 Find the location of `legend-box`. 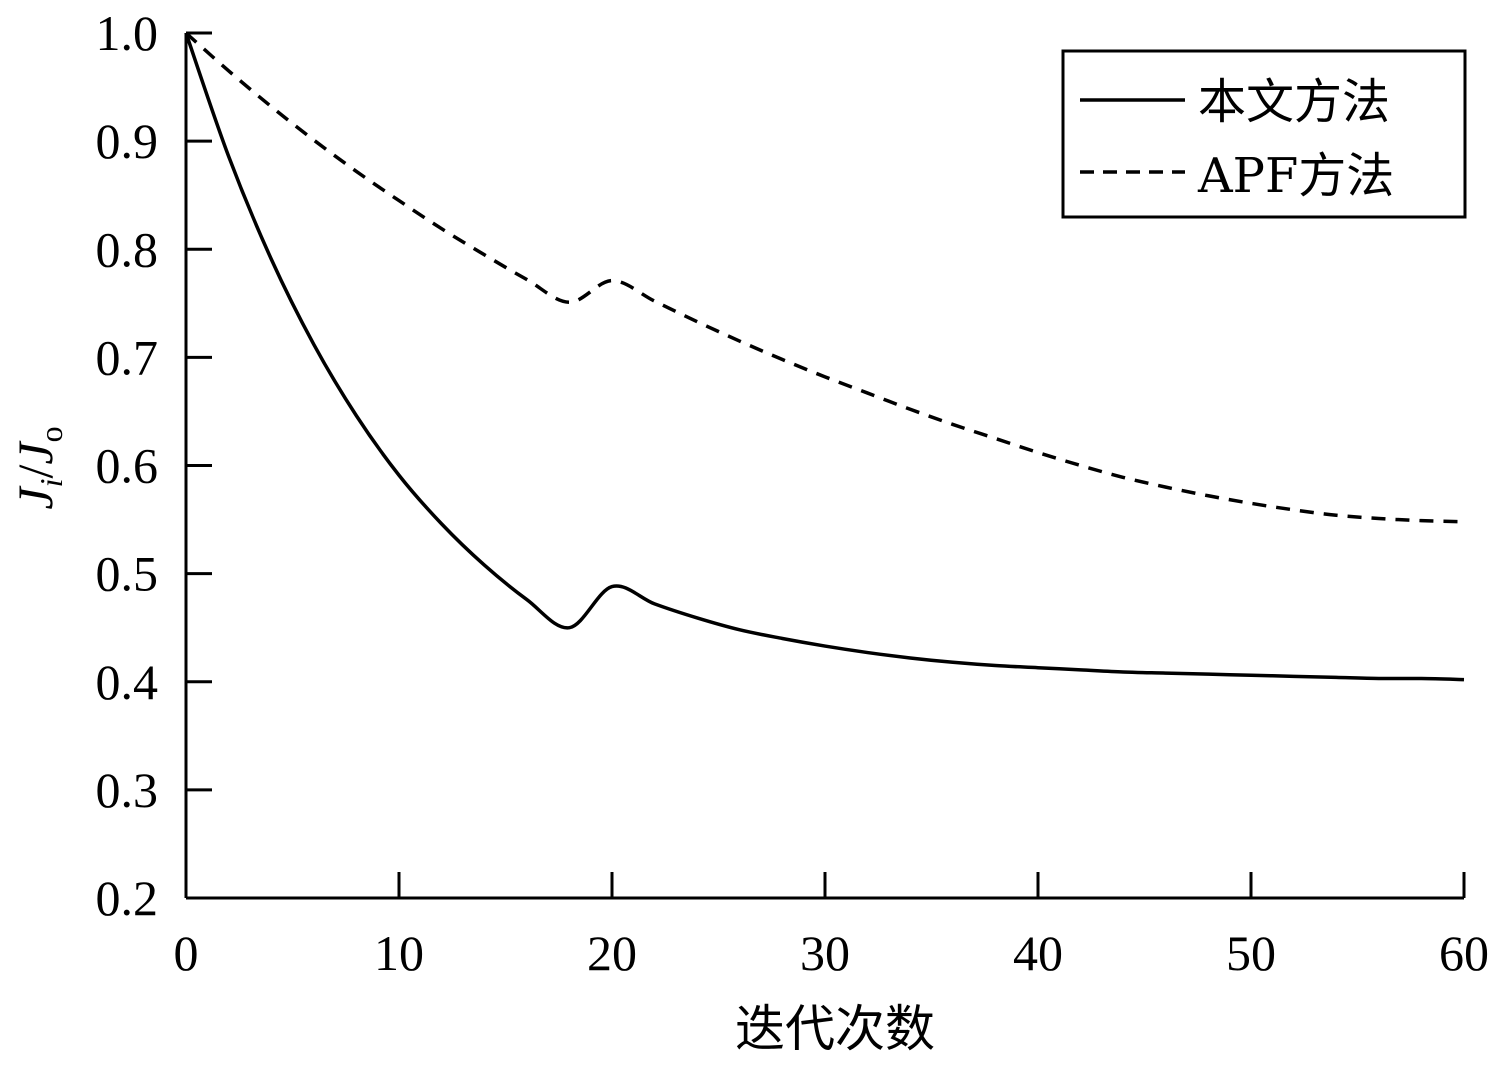

legend-box is located at coordinates (1264, 134).